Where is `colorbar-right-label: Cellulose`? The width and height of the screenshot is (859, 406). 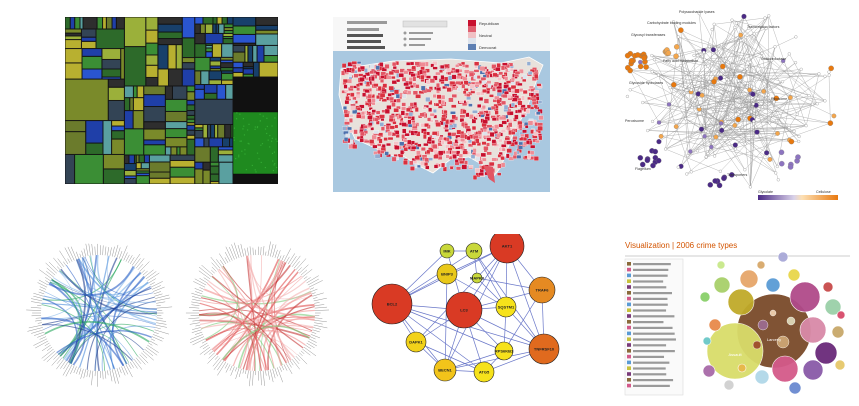 colorbar-right-label: Cellulose is located at coordinates (823, 192).